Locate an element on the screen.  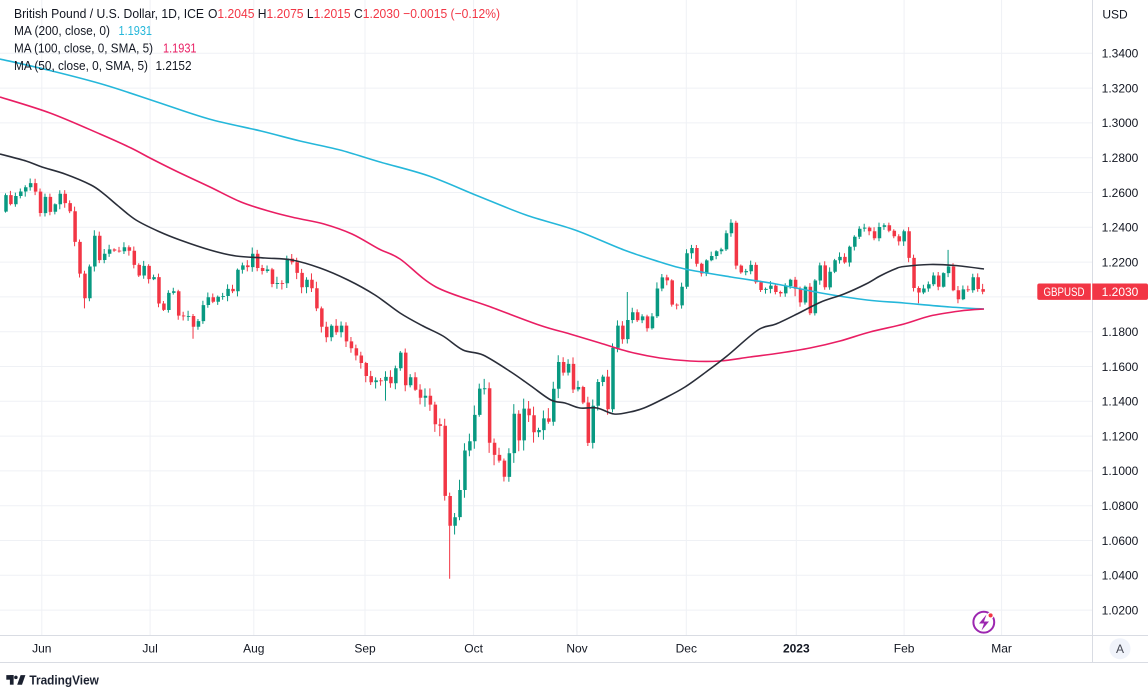
svg-text: 1.1000 is located at coordinates (1120, 471).